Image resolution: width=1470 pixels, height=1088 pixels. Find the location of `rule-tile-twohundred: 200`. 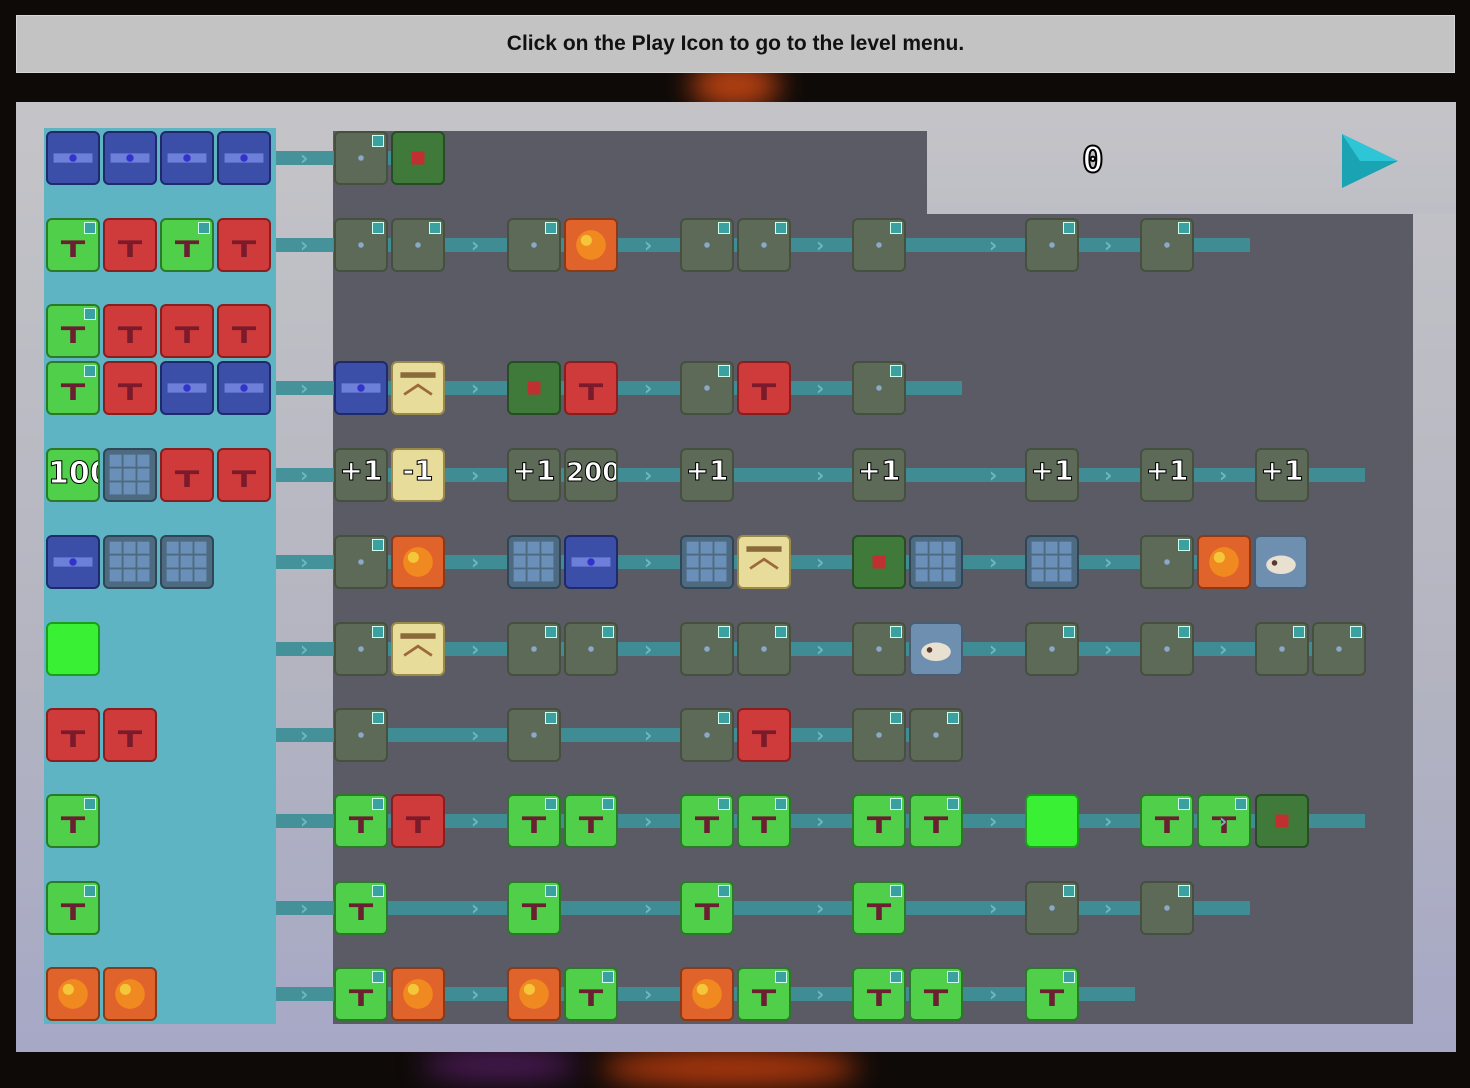

rule-tile-twohundred: 200 is located at coordinates (591, 475).